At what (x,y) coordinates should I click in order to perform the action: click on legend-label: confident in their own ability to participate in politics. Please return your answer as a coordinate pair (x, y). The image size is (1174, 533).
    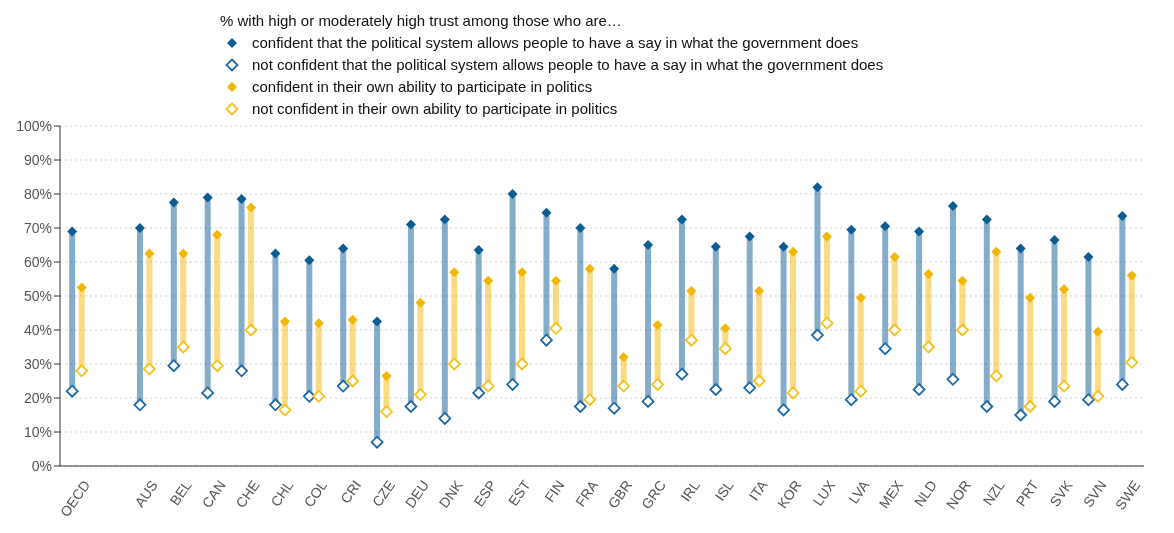
    Looking at the image, I should click on (422, 87).